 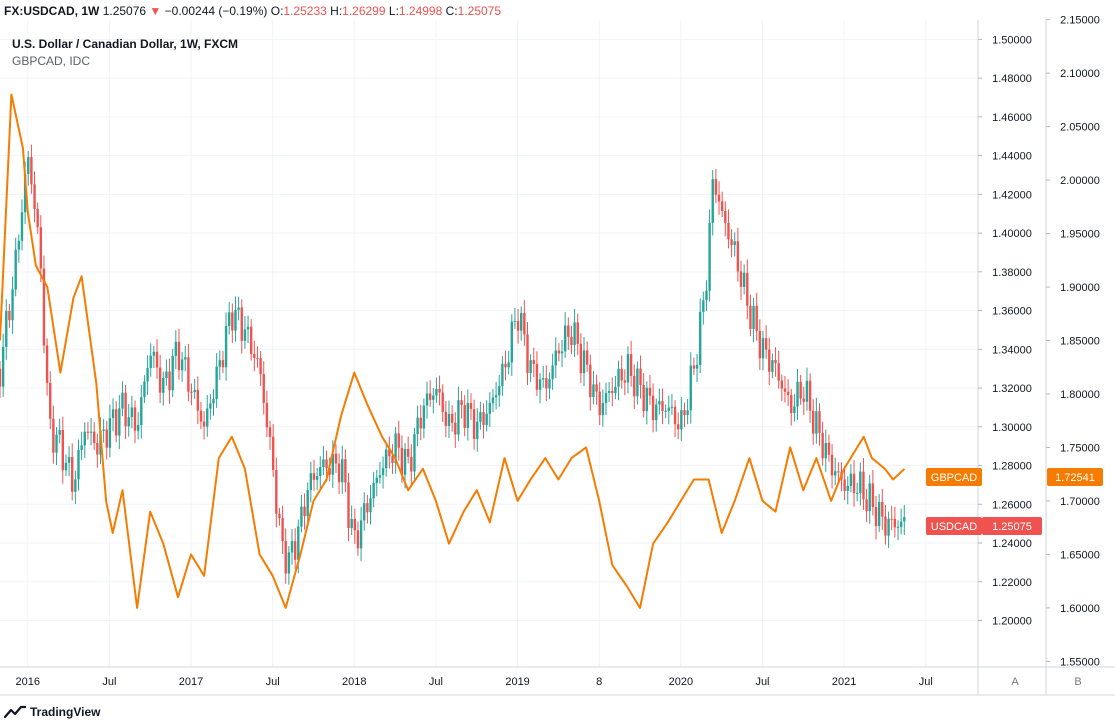 What do you see at coordinates (1015, 682) in the screenshot?
I see `auto-scale-button: A` at bounding box center [1015, 682].